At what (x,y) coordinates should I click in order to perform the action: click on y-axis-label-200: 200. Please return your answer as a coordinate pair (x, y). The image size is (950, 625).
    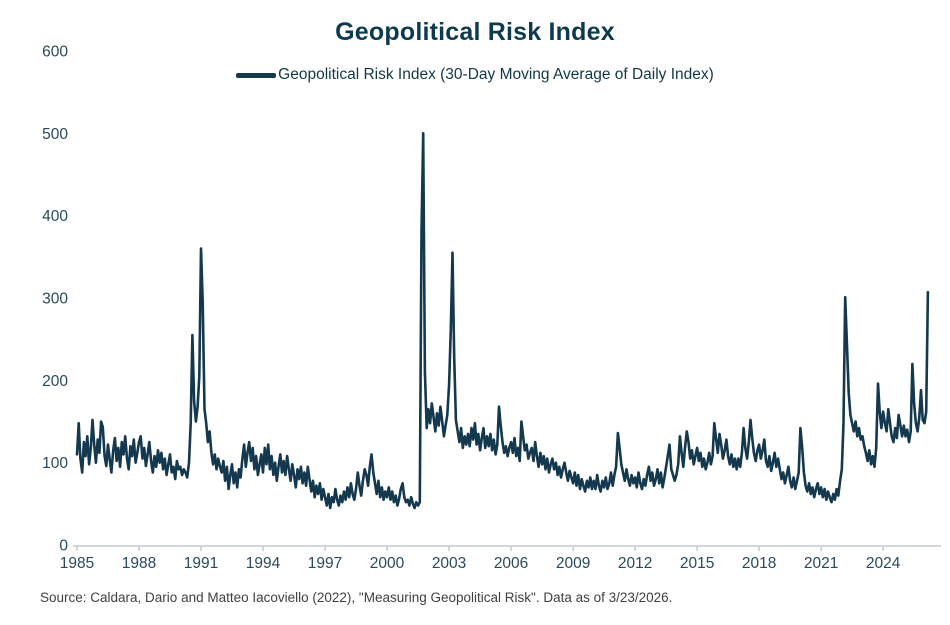
    Looking at the image, I should click on (55, 381).